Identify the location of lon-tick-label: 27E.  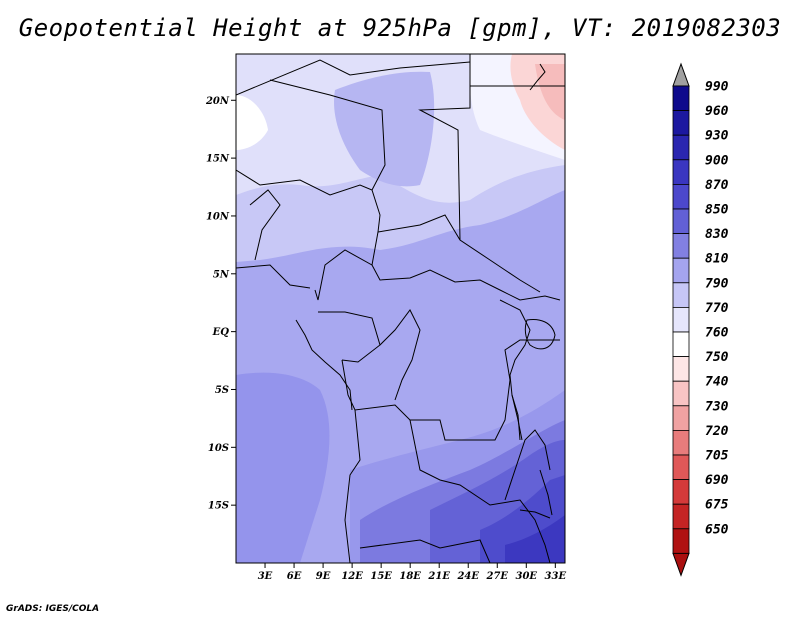
(496, 576).